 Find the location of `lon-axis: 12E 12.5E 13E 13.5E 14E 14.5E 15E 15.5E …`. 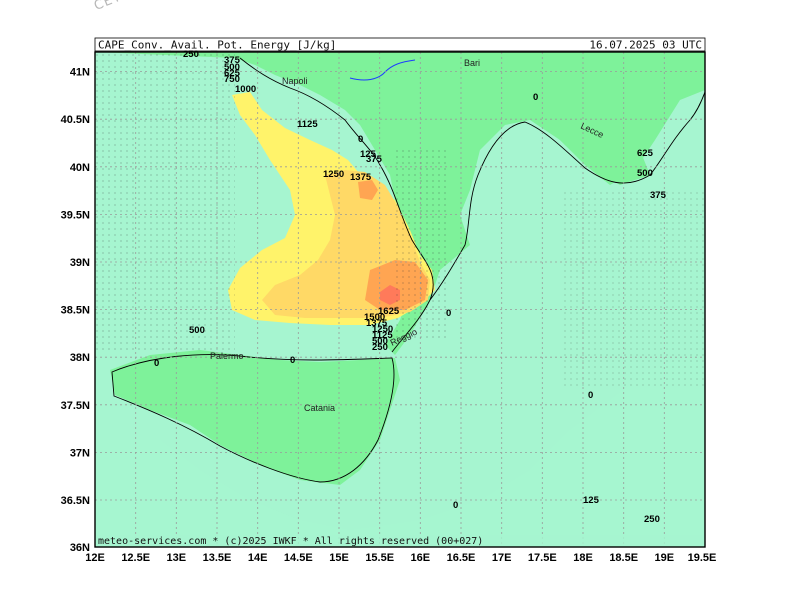

lon-axis: 12E 12.5E 13E 13.5E 14E 14.5E 15E 15.5E … is located at coordinates (400, 558).